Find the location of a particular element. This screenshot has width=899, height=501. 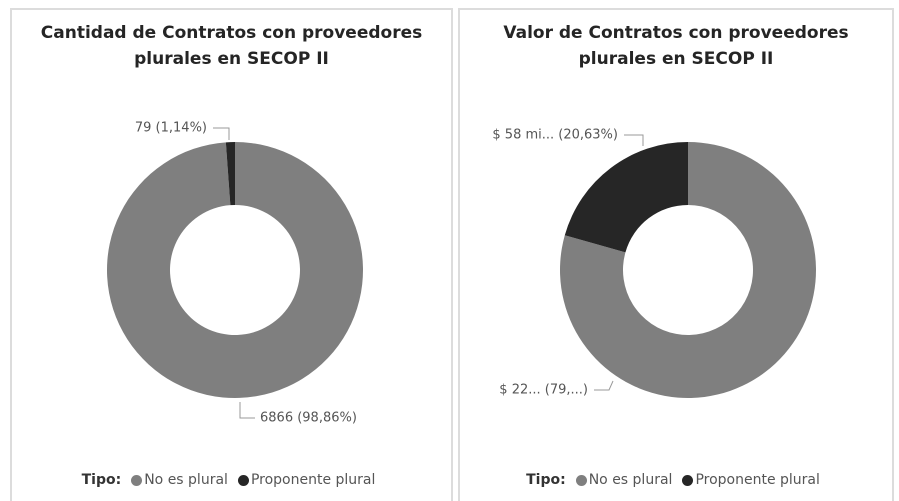

data-label: 6866 (98,86%) is located at coordinates (308, 418).